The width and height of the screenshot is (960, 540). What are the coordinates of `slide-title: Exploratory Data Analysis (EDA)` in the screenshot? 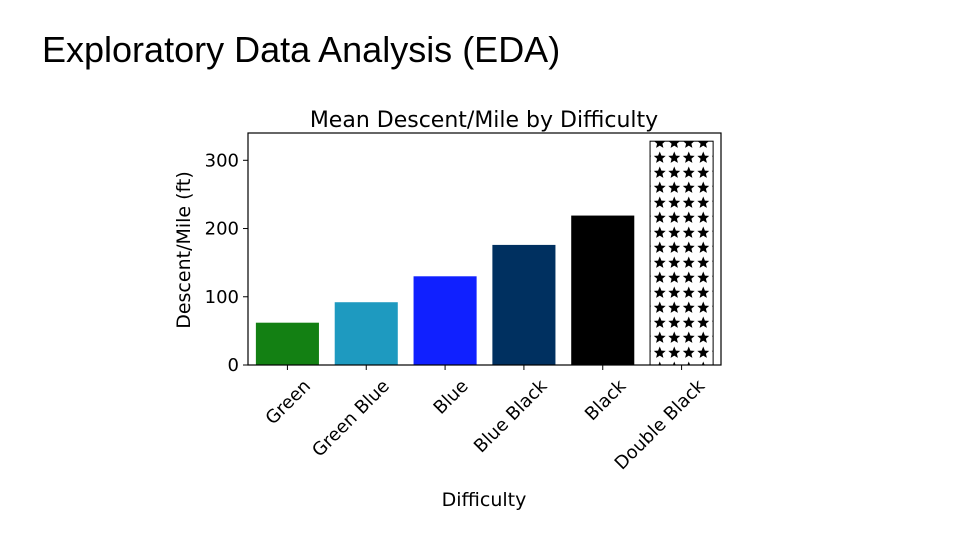 It's located at (301, 49).